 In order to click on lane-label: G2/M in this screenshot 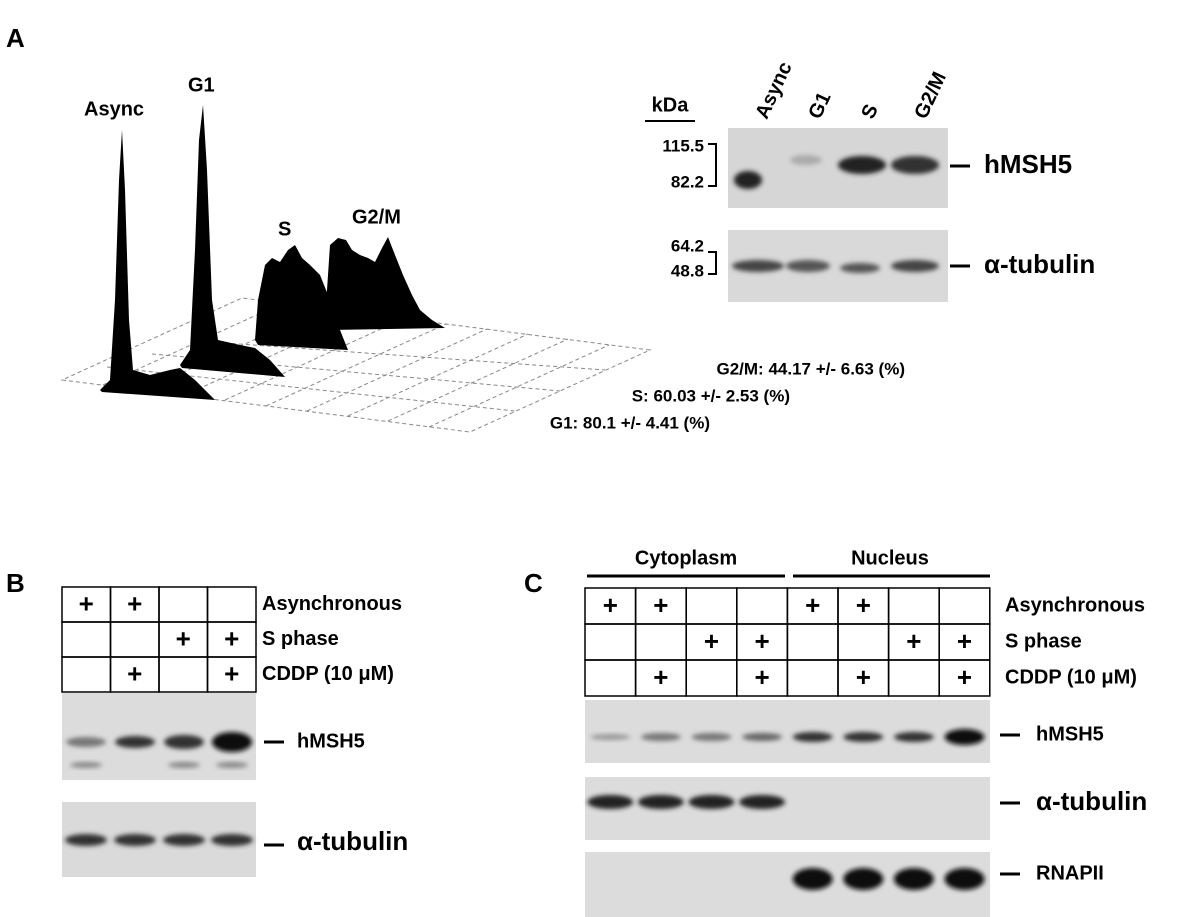, I will do `click(930, 96)`.